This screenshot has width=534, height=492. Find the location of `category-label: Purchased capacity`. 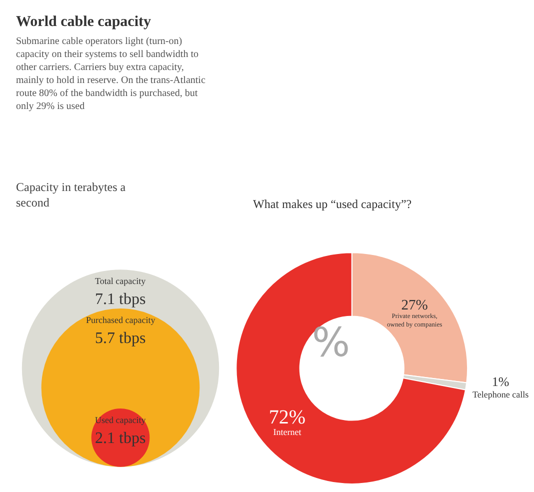

category-label: Purchased capacity is located at coordinates (121, 320).